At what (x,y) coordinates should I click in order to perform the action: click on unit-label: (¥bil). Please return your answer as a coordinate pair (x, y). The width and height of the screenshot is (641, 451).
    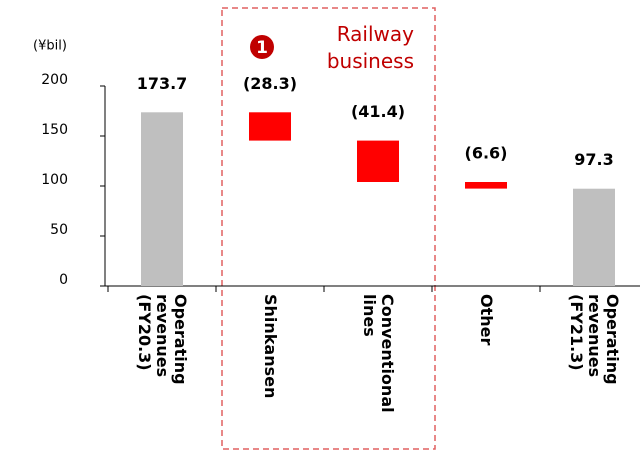
    Looking at the image, I should click on (50, 46).